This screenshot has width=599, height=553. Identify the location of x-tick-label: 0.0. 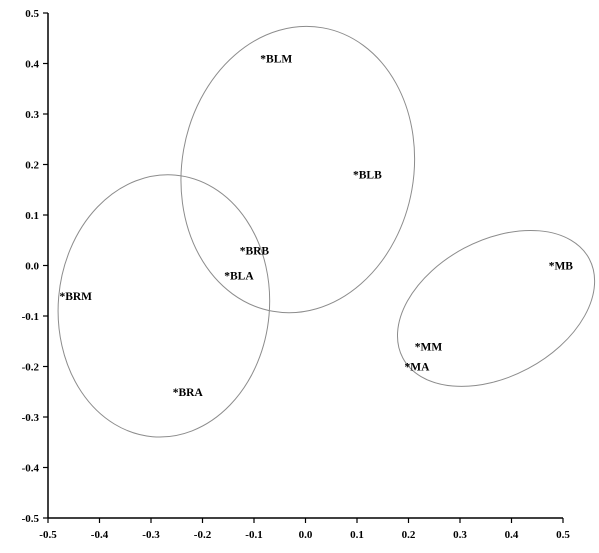
(306, 535).